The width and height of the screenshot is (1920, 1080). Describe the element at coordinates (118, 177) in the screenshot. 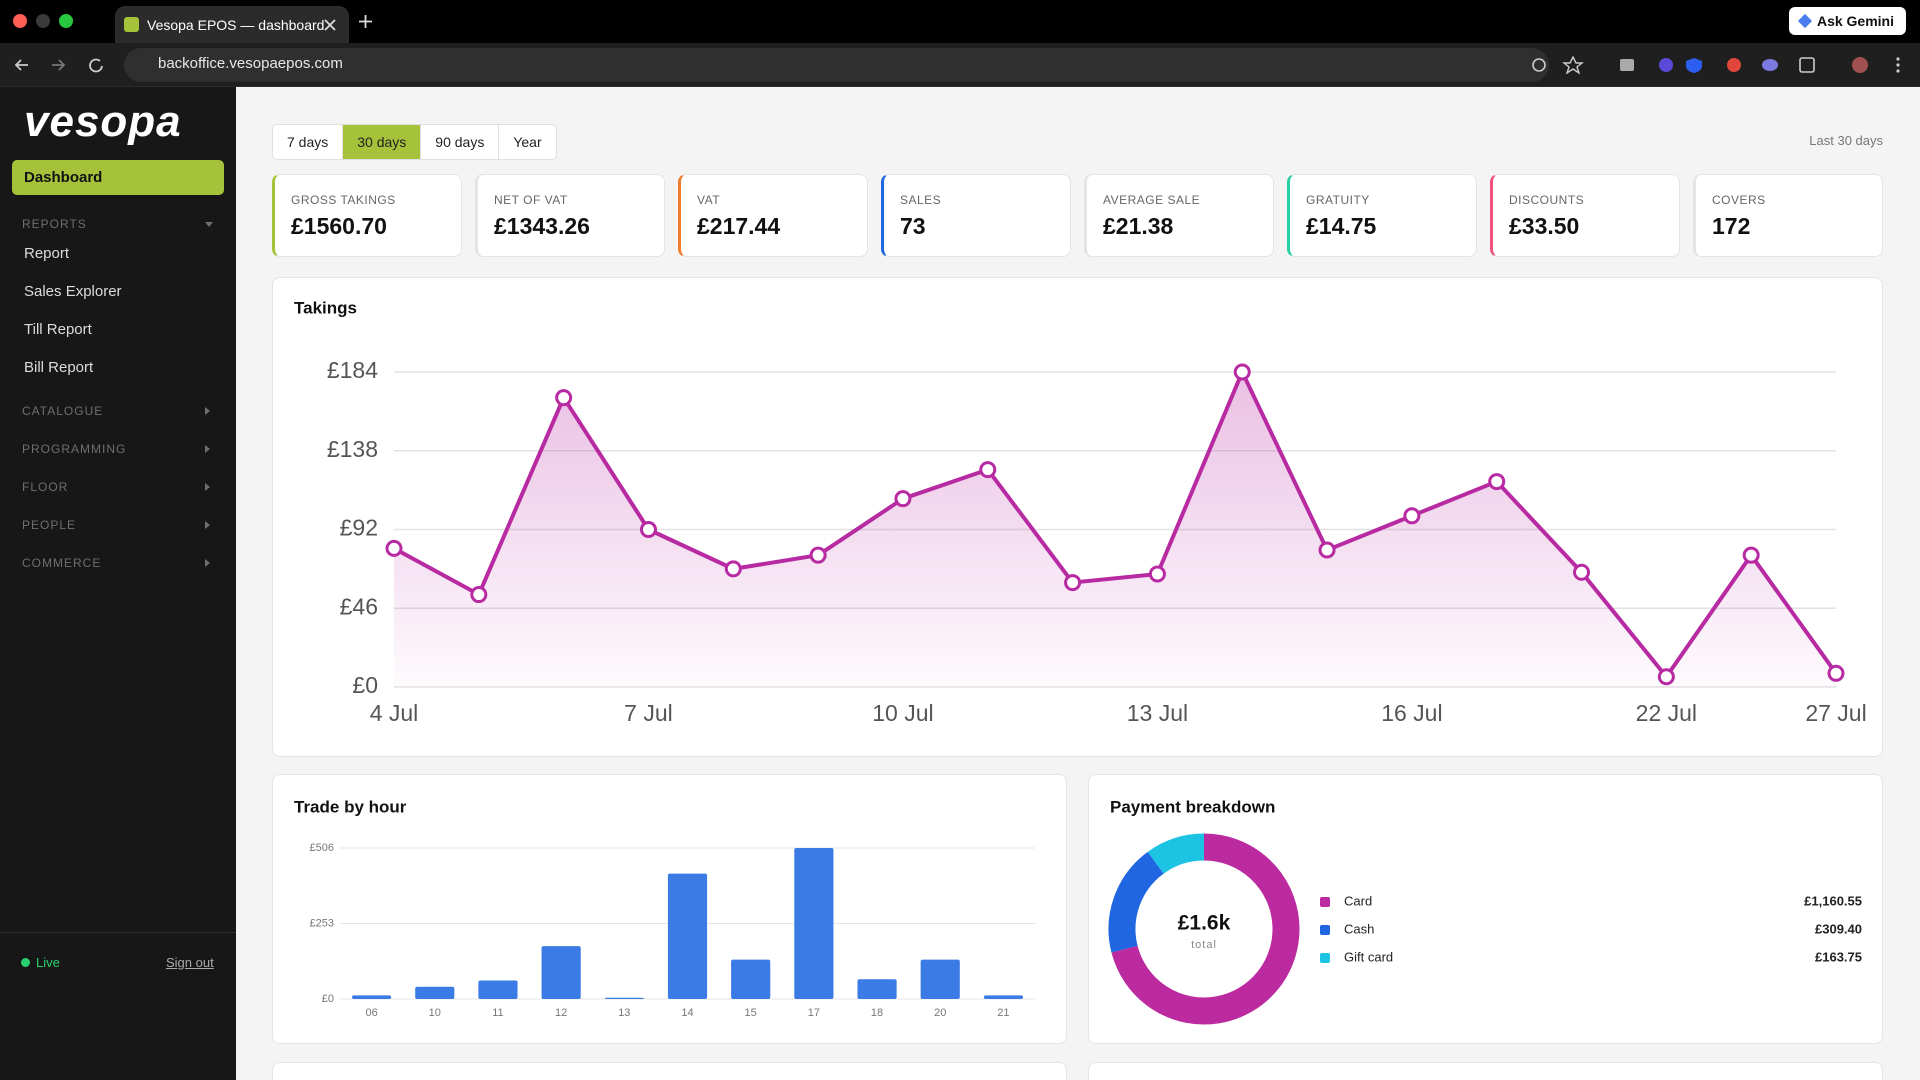

I see `nav-active: Dashboard` at that location.